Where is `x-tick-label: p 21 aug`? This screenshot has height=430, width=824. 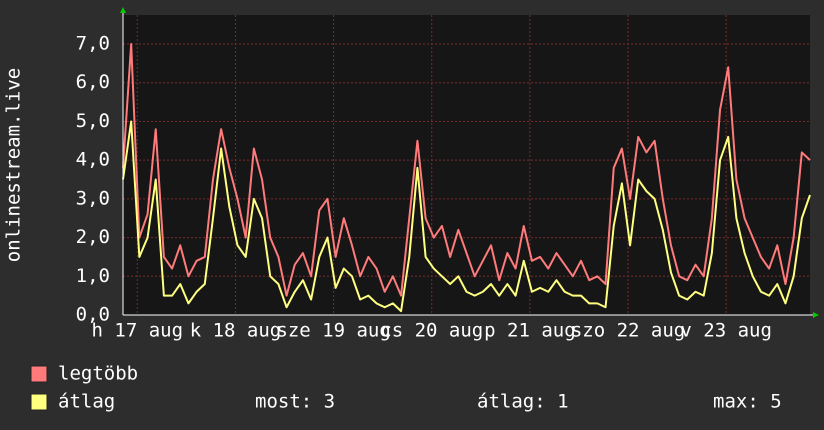
x-tick-label: p 21 aug is located at coordinates (530, 331).